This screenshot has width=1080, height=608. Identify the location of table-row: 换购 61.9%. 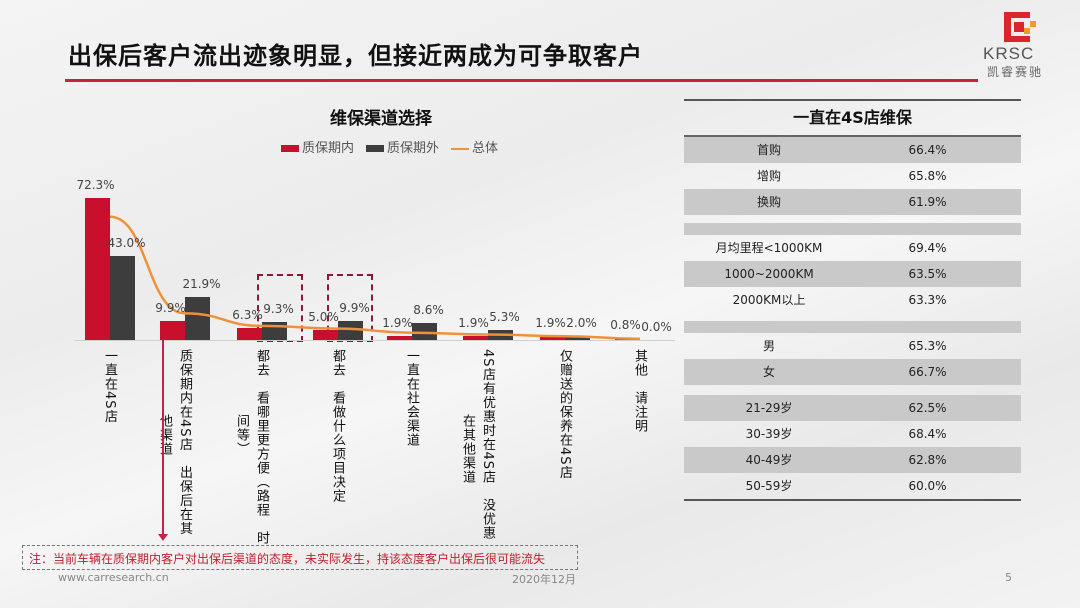
(852, 202).